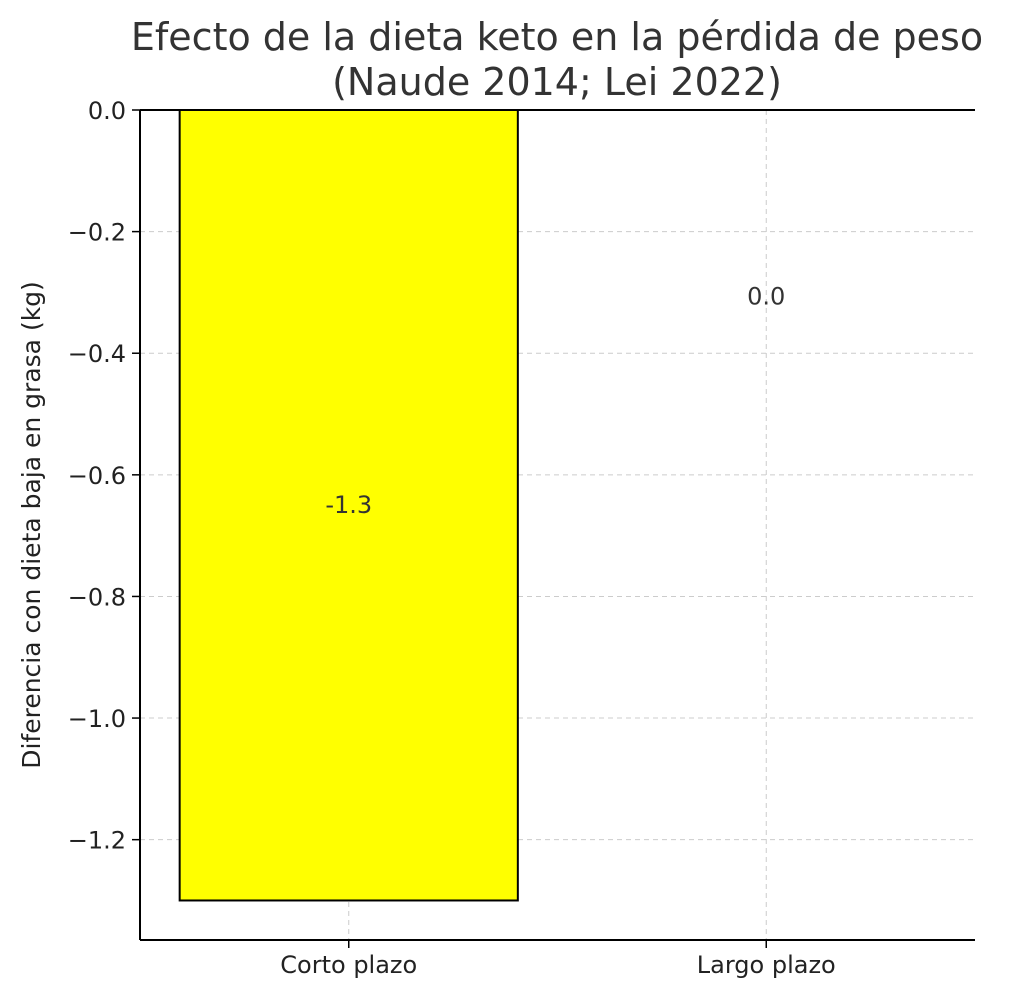  What do you see at coordinates (97, 476) in the screenshot?
I see `y-tick-label: −0.6` at bounding box center [97, 476].